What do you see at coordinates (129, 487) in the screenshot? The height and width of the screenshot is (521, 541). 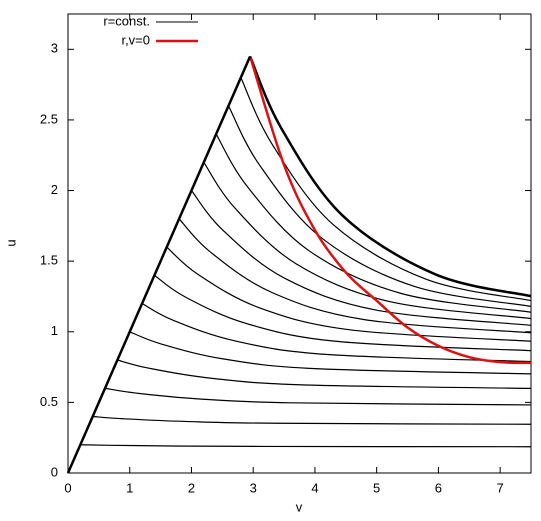 I see `x-tick-label: 1` at bounding box center [129, 487].